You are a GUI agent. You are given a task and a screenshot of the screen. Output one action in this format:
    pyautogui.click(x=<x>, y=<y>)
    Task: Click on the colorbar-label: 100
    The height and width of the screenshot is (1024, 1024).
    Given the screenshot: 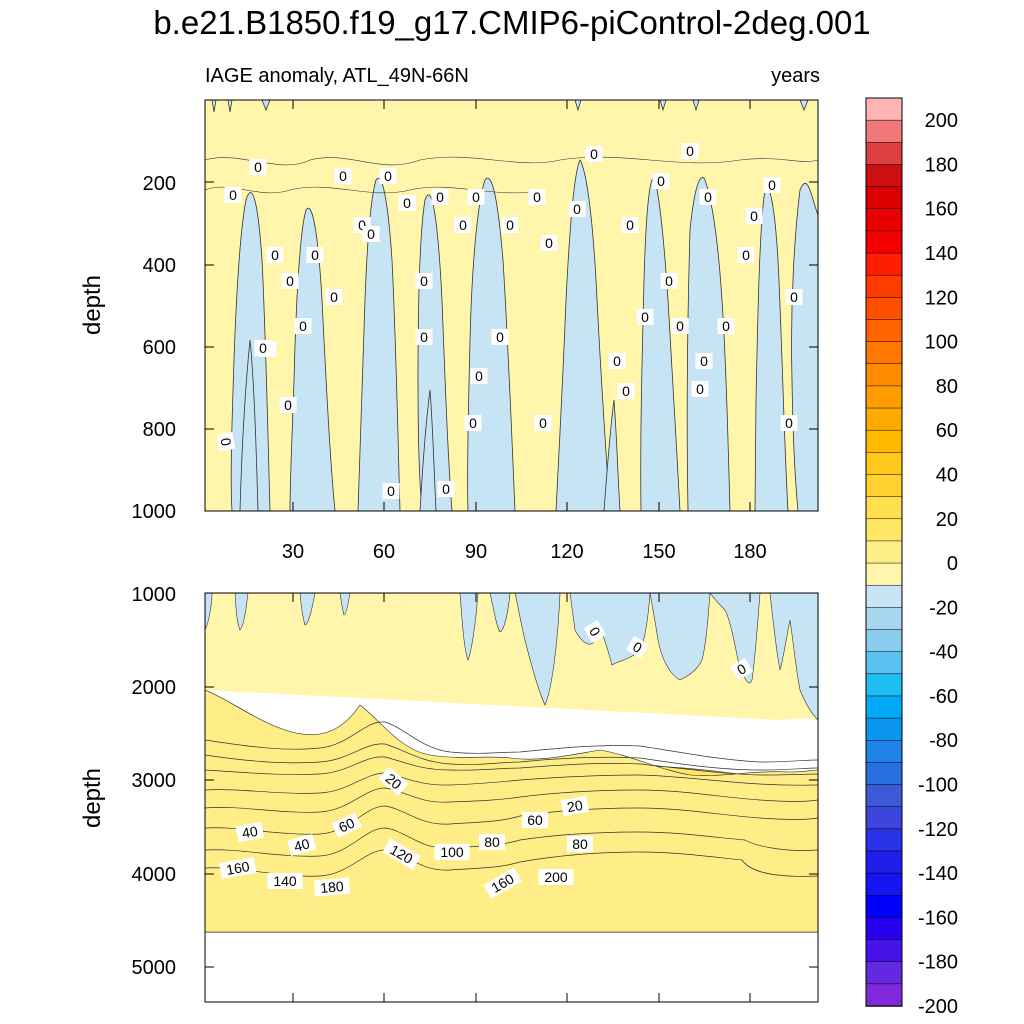 What is the action you would take?
    pyautogui.click(x=941, y=343)
    